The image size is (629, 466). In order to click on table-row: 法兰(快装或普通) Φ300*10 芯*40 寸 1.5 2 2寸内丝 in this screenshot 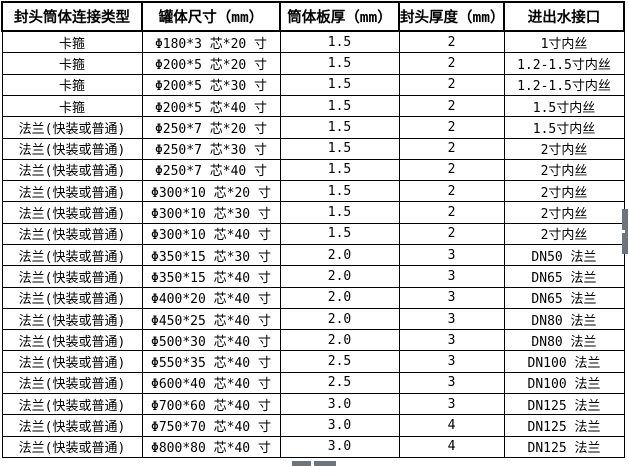, I will do `click(313, 234)`.